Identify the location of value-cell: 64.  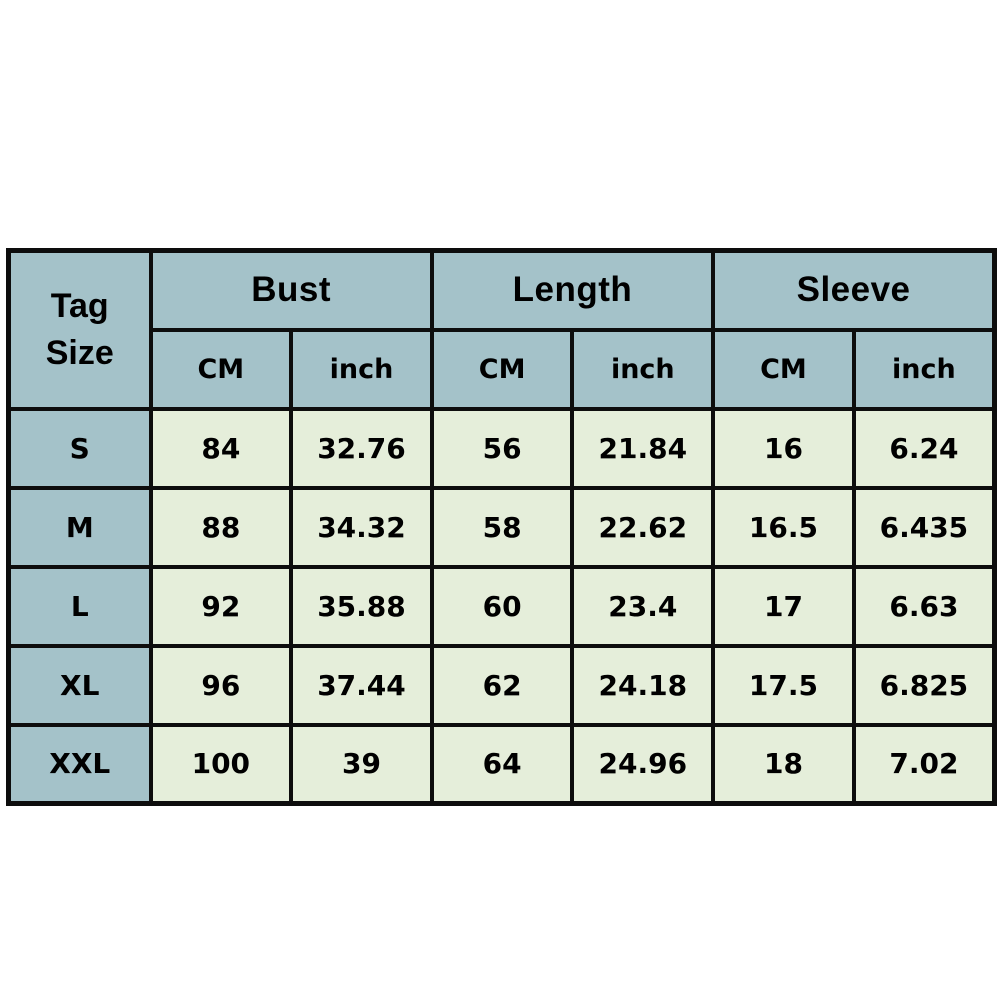
(502, 764).